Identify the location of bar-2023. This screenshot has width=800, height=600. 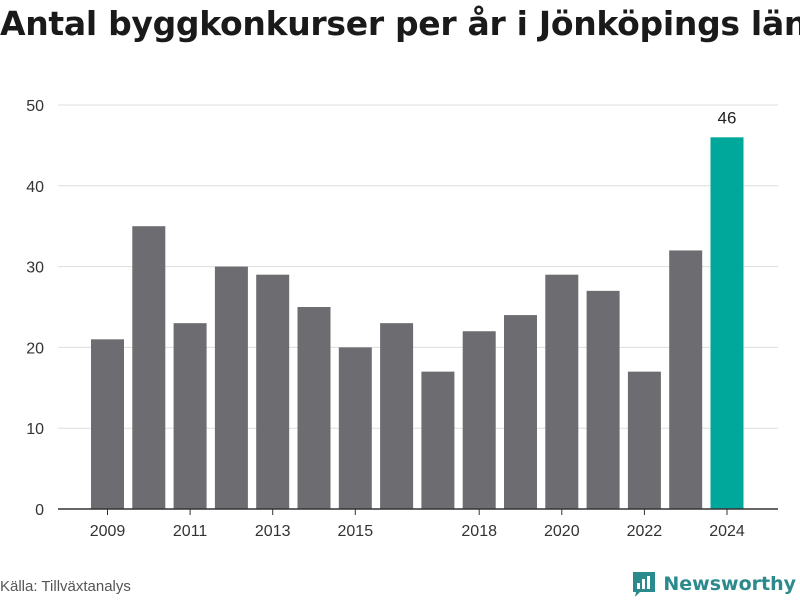
(686, 379).